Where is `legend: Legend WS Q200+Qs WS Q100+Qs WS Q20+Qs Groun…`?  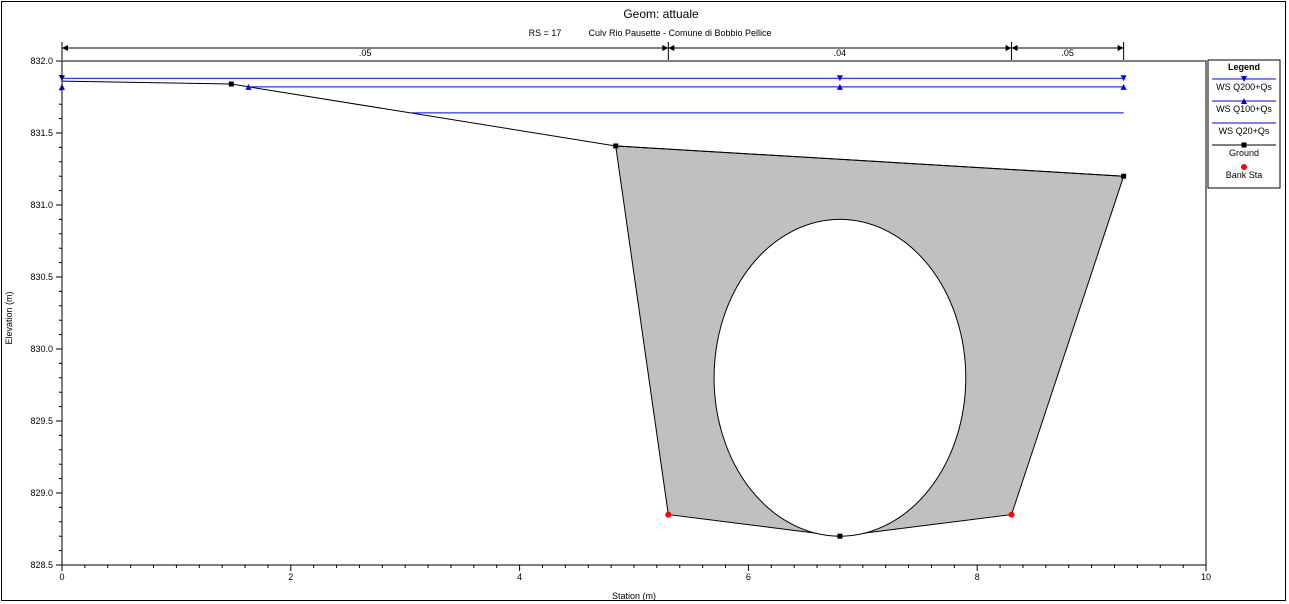 legend: Legend WS Q200+Qs WS Q100+Qs WS Q20+Qs Groun… is located at coordinates (1244, 124).